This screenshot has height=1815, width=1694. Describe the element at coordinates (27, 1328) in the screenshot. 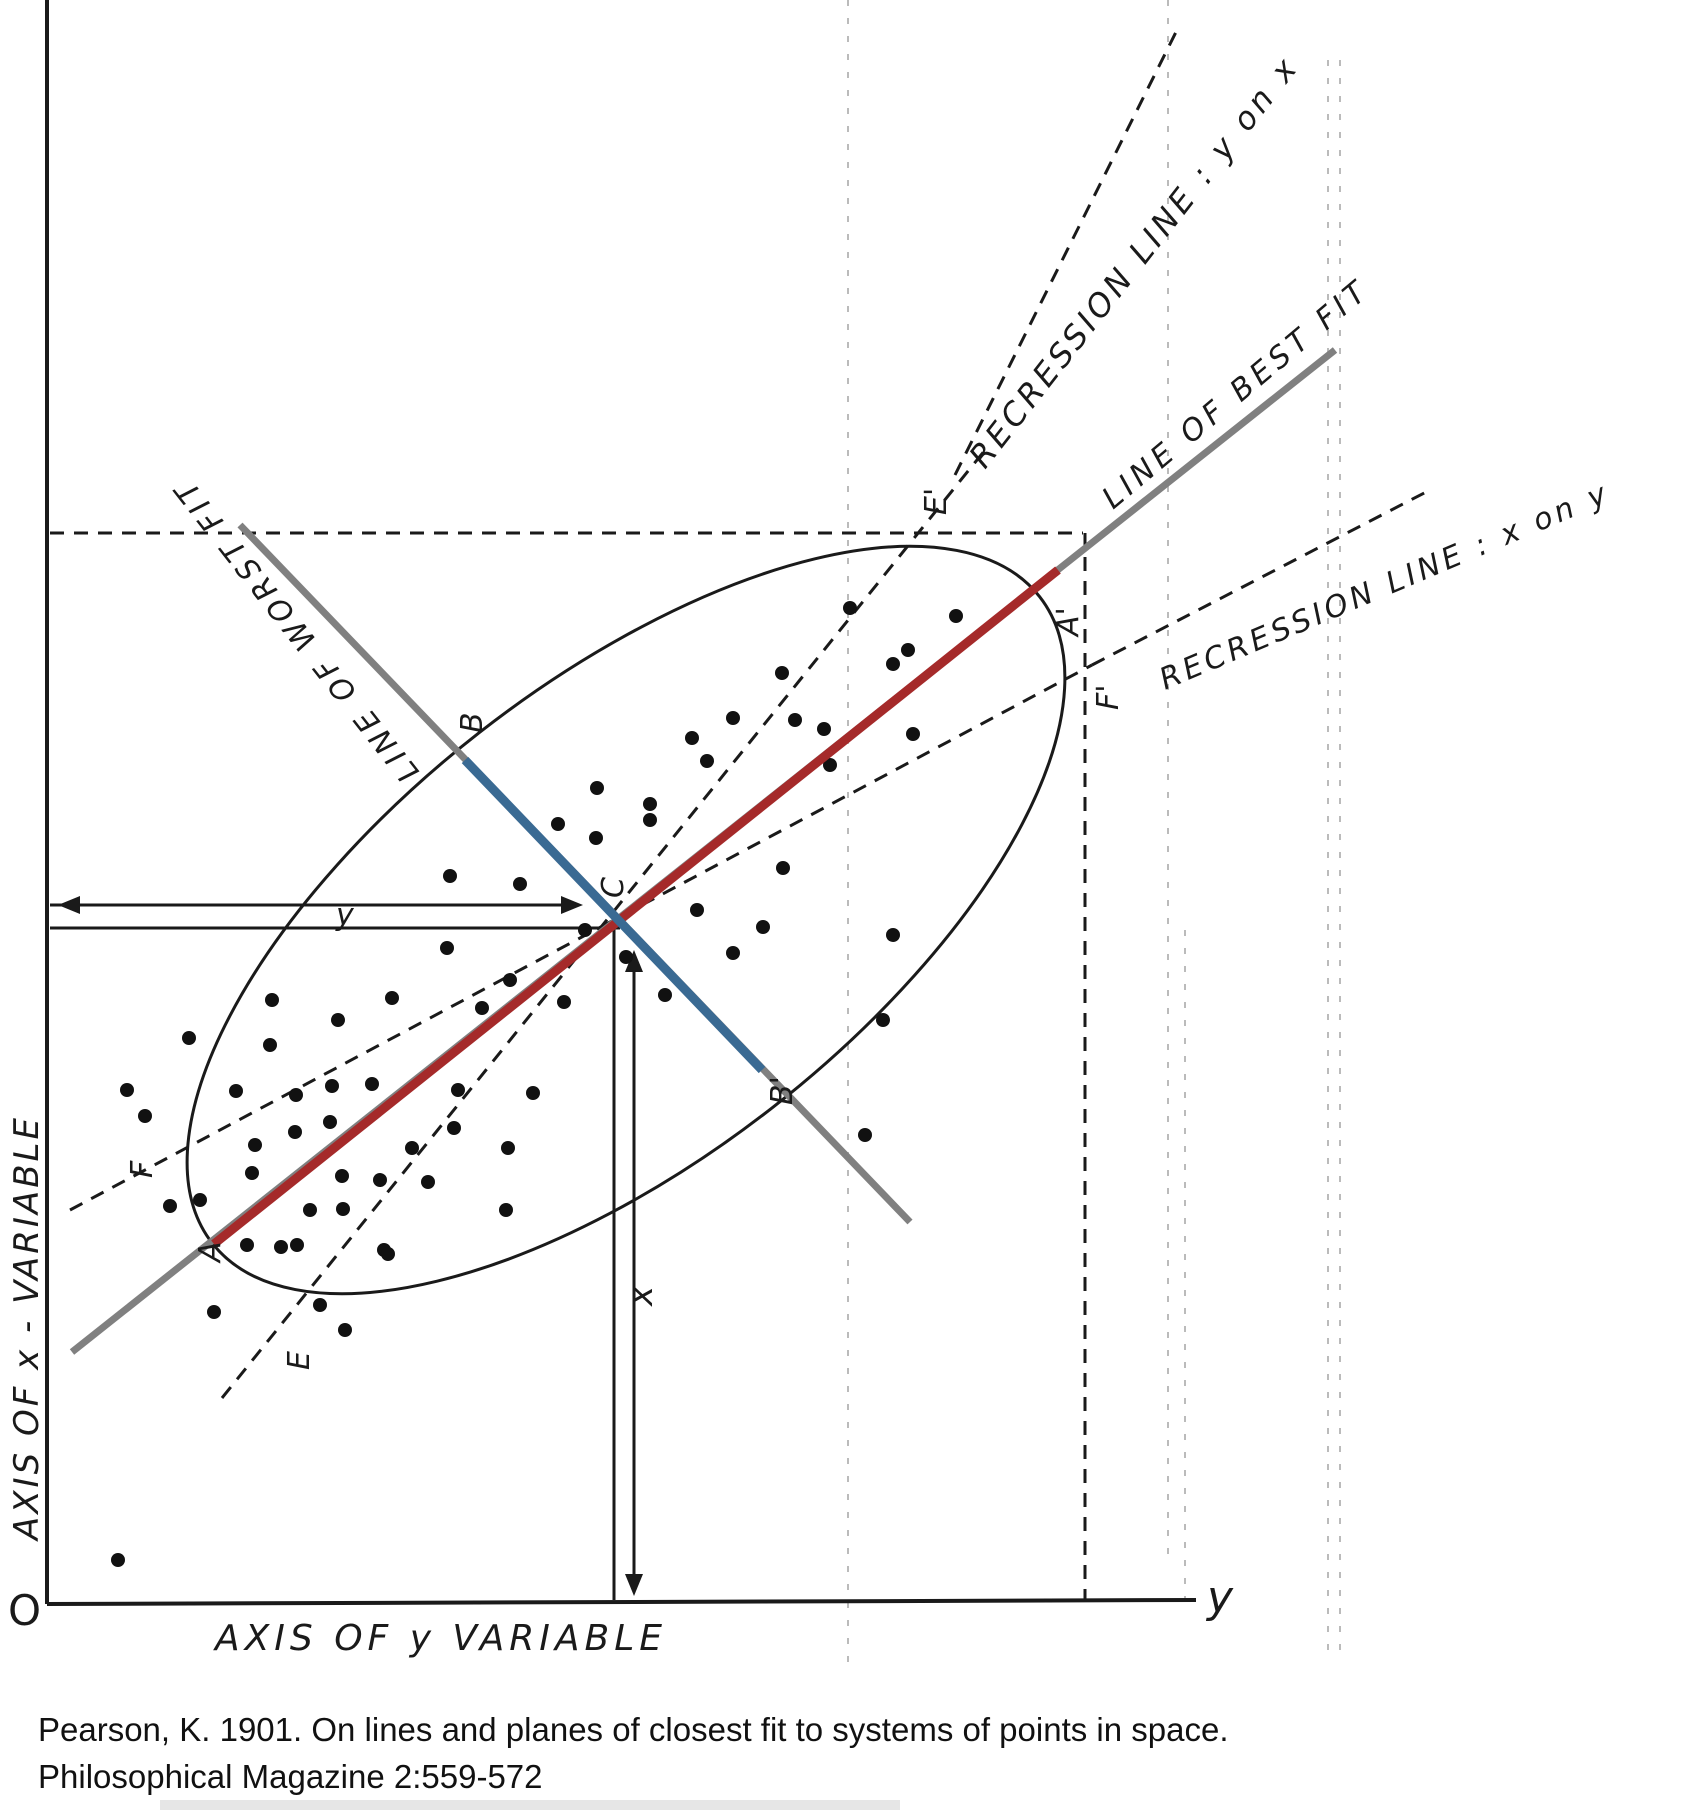

I see `axis-of-x-variable-label: AXIS OF x - VARIABLE` at that location.